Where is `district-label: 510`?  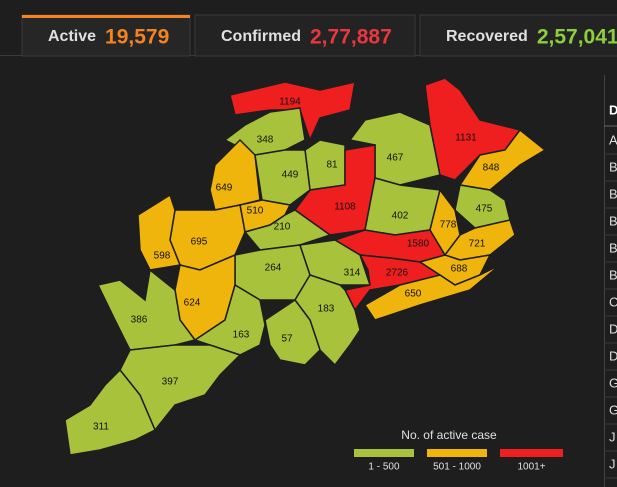 district-label: 510 is located at coordinates (255, 211).